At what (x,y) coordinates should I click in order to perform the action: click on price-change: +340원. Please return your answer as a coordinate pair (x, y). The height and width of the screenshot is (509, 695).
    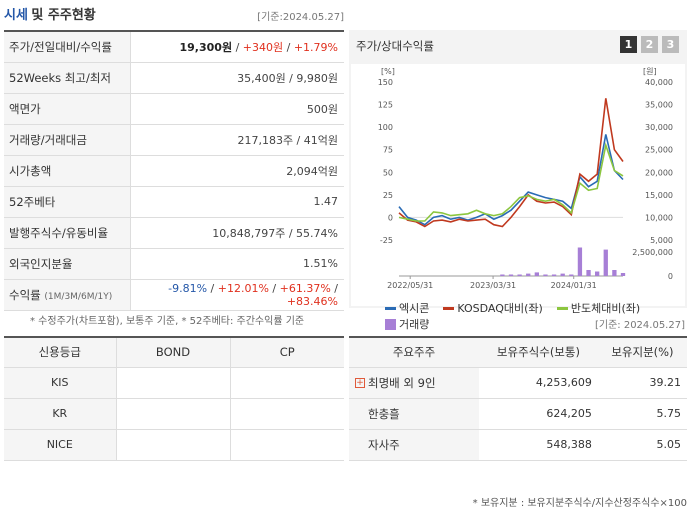
    Looking at the image, I should click on (263, 47).